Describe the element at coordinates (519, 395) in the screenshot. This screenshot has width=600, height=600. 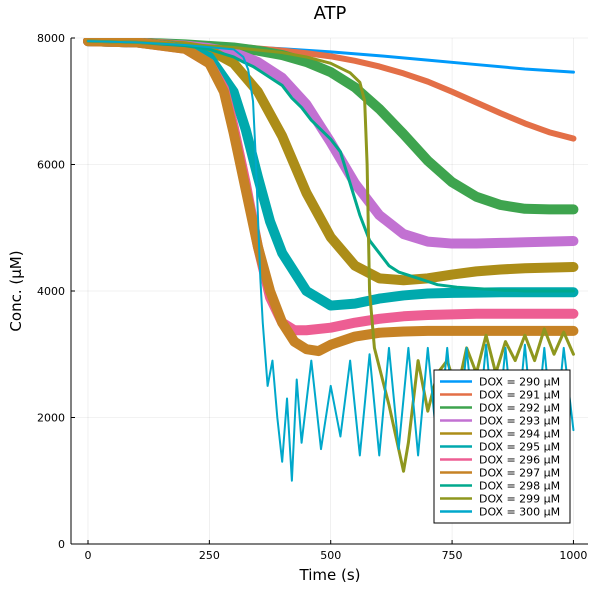
I see `legend-entry-2: DOX = 291 µM` at that location.